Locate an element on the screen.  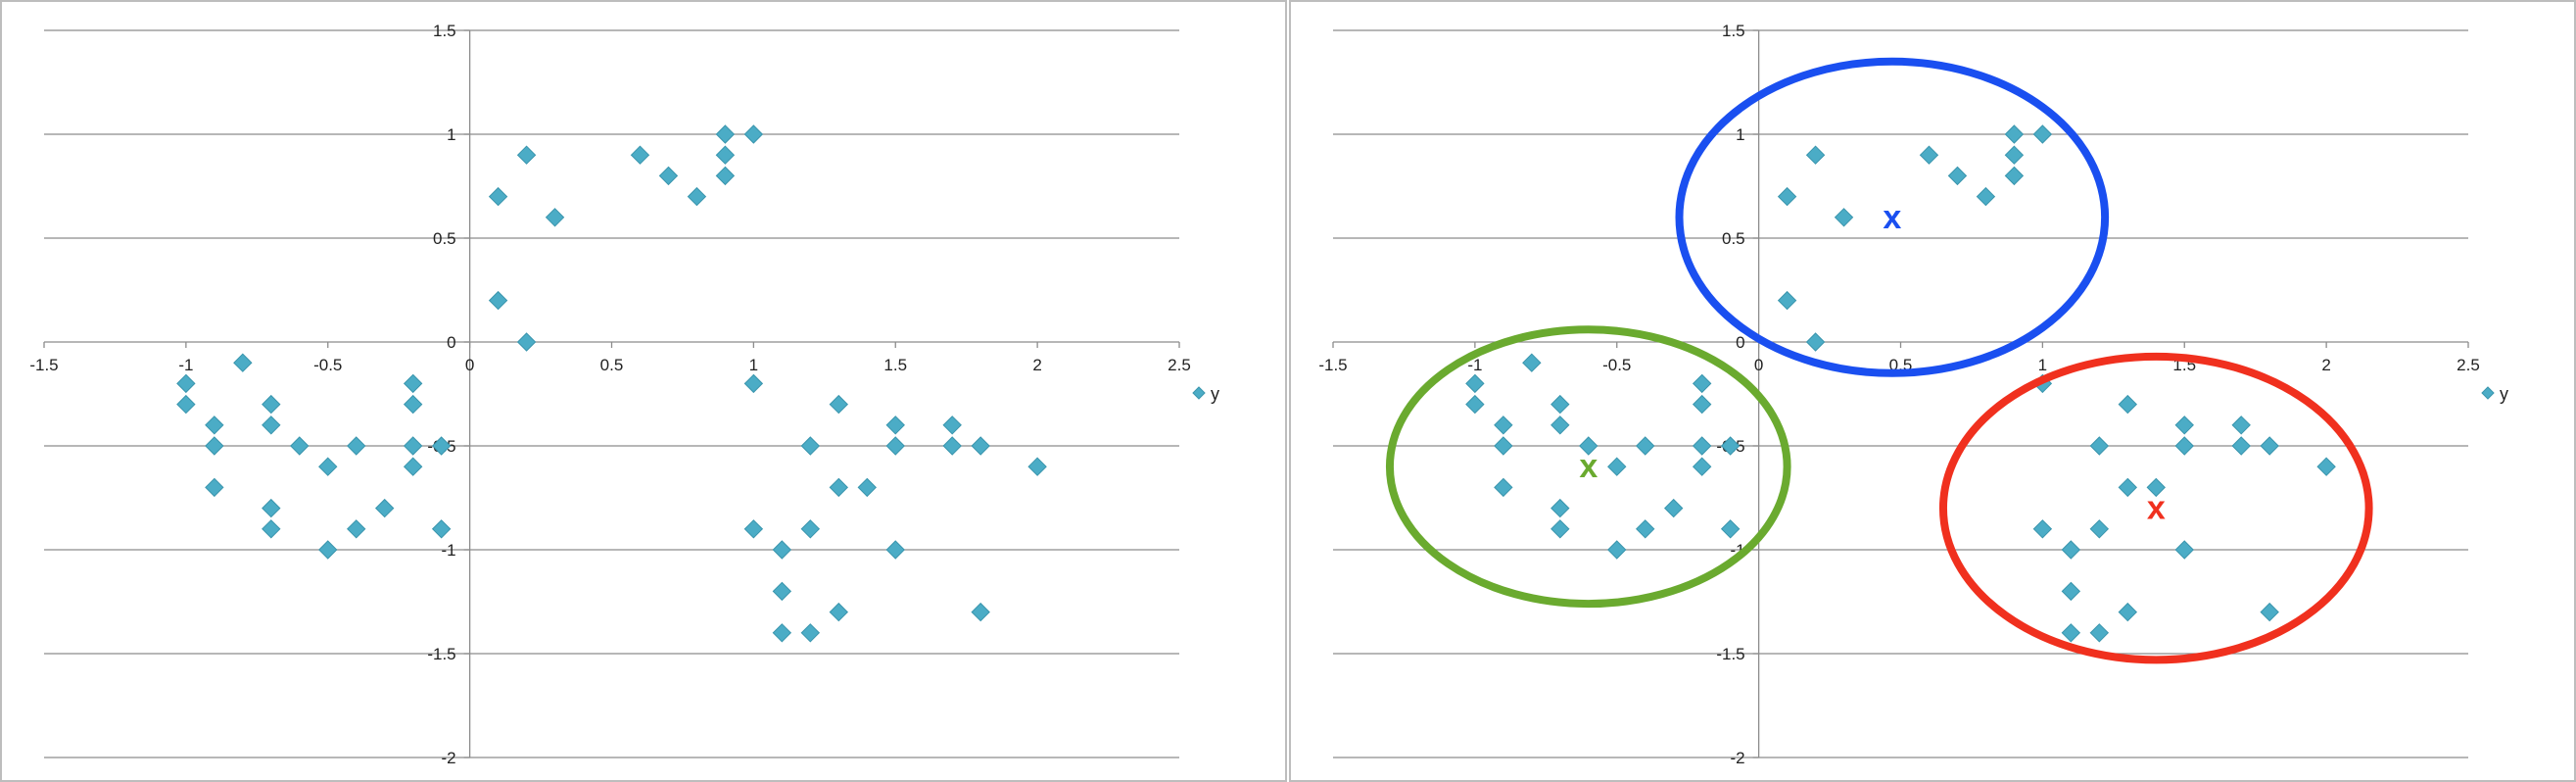
y-tick-label: 1.5 is located at coordinates (1733, 31).